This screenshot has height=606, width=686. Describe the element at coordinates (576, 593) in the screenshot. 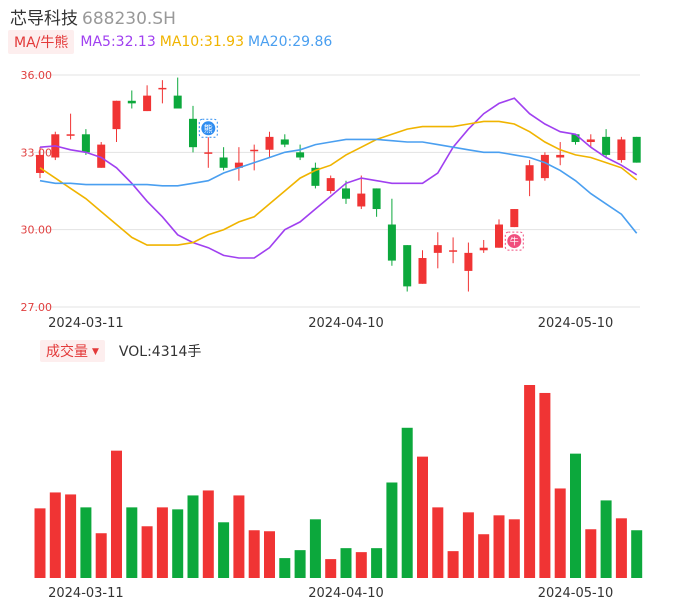

I see `volume-date-label: 2024-05-10` at that location.